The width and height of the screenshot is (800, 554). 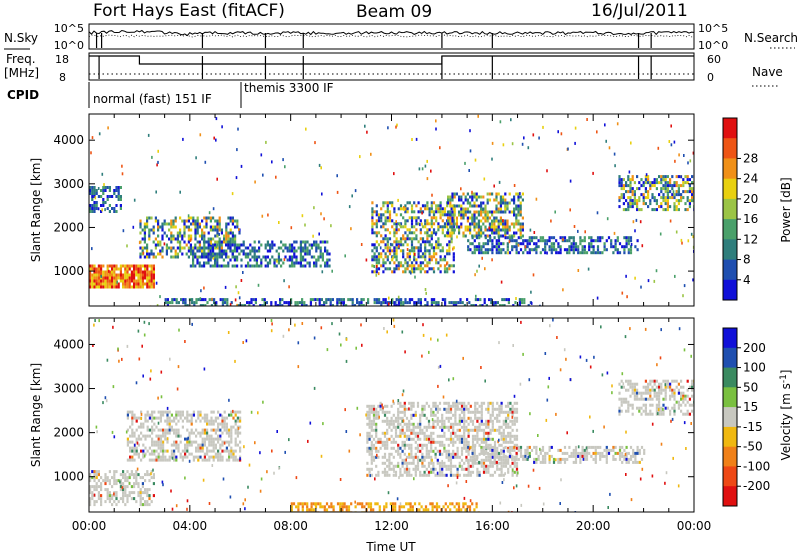 What do you see at coordinates (23, 95) in the screenshot?
I see `cpid-label: CPID` at bounding box center [23, 95].